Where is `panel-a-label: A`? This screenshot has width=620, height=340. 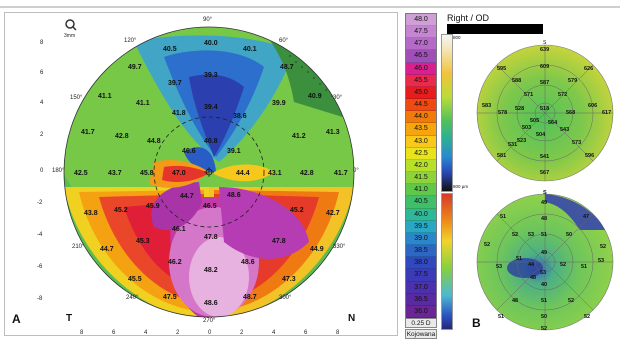
panel-a-label: A is located at coordinates (16, 319).